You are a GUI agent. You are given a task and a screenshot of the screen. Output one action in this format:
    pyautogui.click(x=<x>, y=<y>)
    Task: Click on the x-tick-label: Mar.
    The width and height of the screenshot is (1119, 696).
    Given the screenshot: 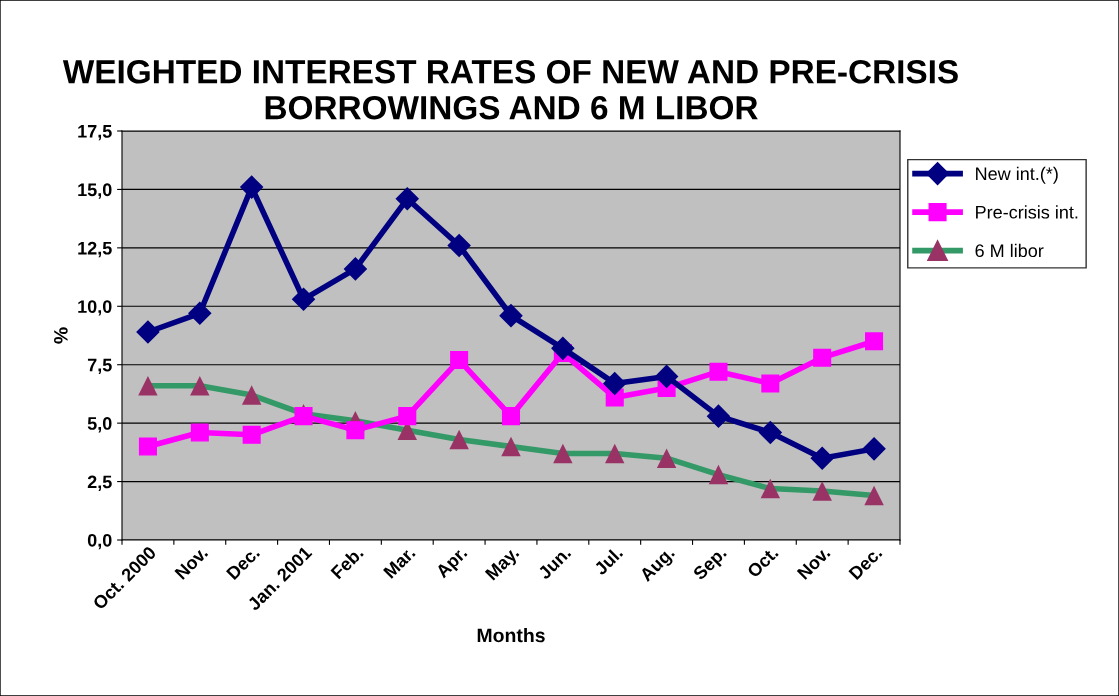 What is the action you would take?
    pyautogui.click(x=399, y=562)
    